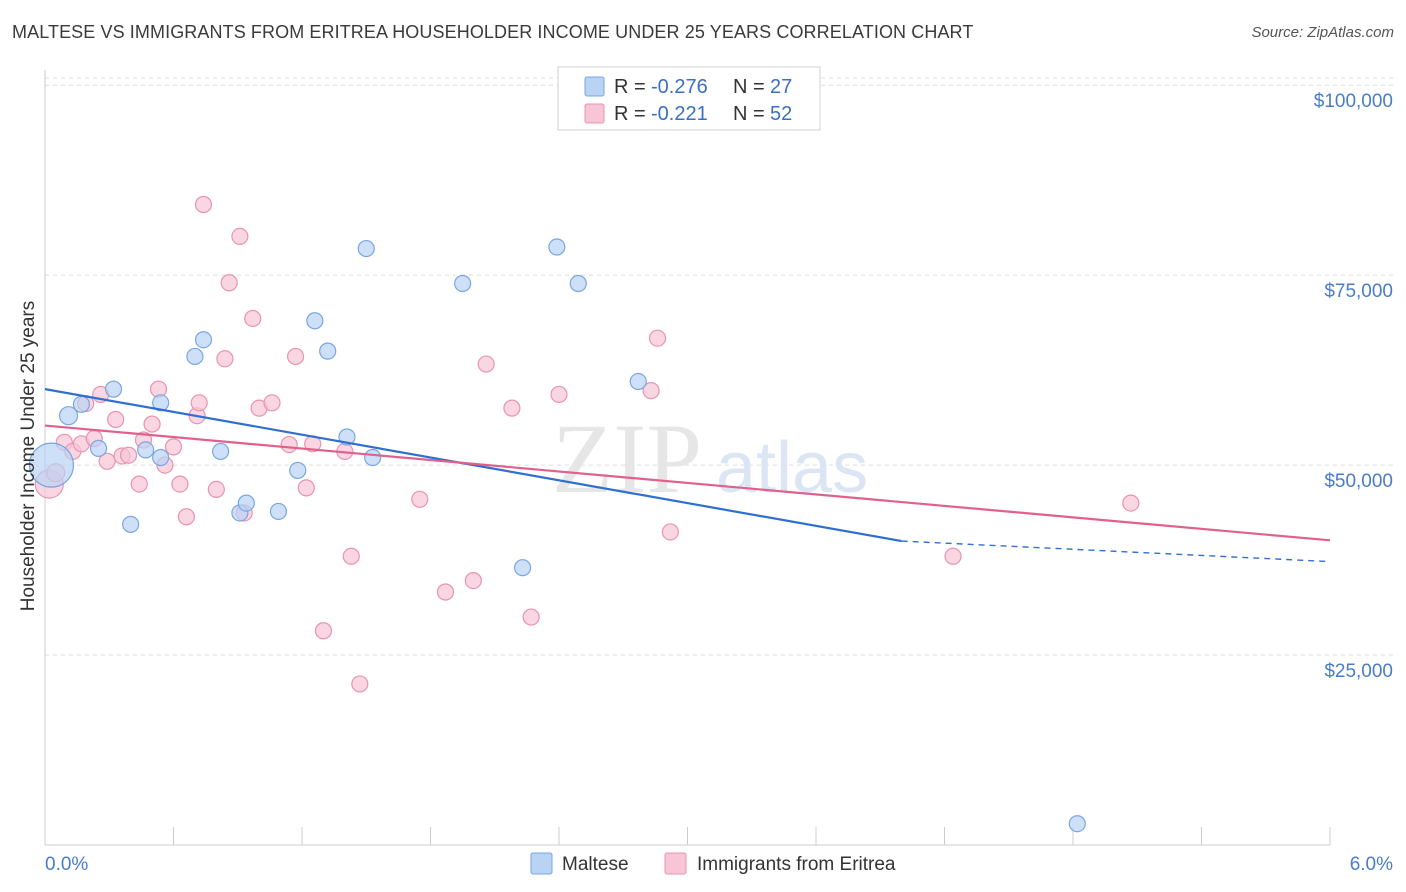 The height and width of the screenshot is (892, 1406). Describe the element at coordinates (1371, 864) in the screenshot. I see `x-tick-label-1: 6.0%` at that location.